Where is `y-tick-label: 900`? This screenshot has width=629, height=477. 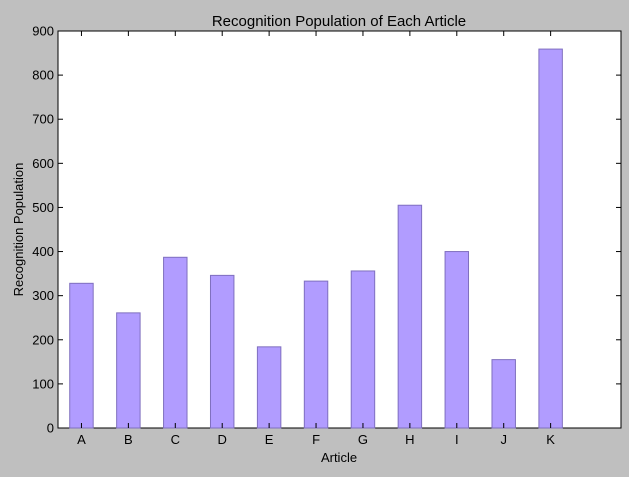
y-tick-label: 900 is located at coordinates (43, 31).